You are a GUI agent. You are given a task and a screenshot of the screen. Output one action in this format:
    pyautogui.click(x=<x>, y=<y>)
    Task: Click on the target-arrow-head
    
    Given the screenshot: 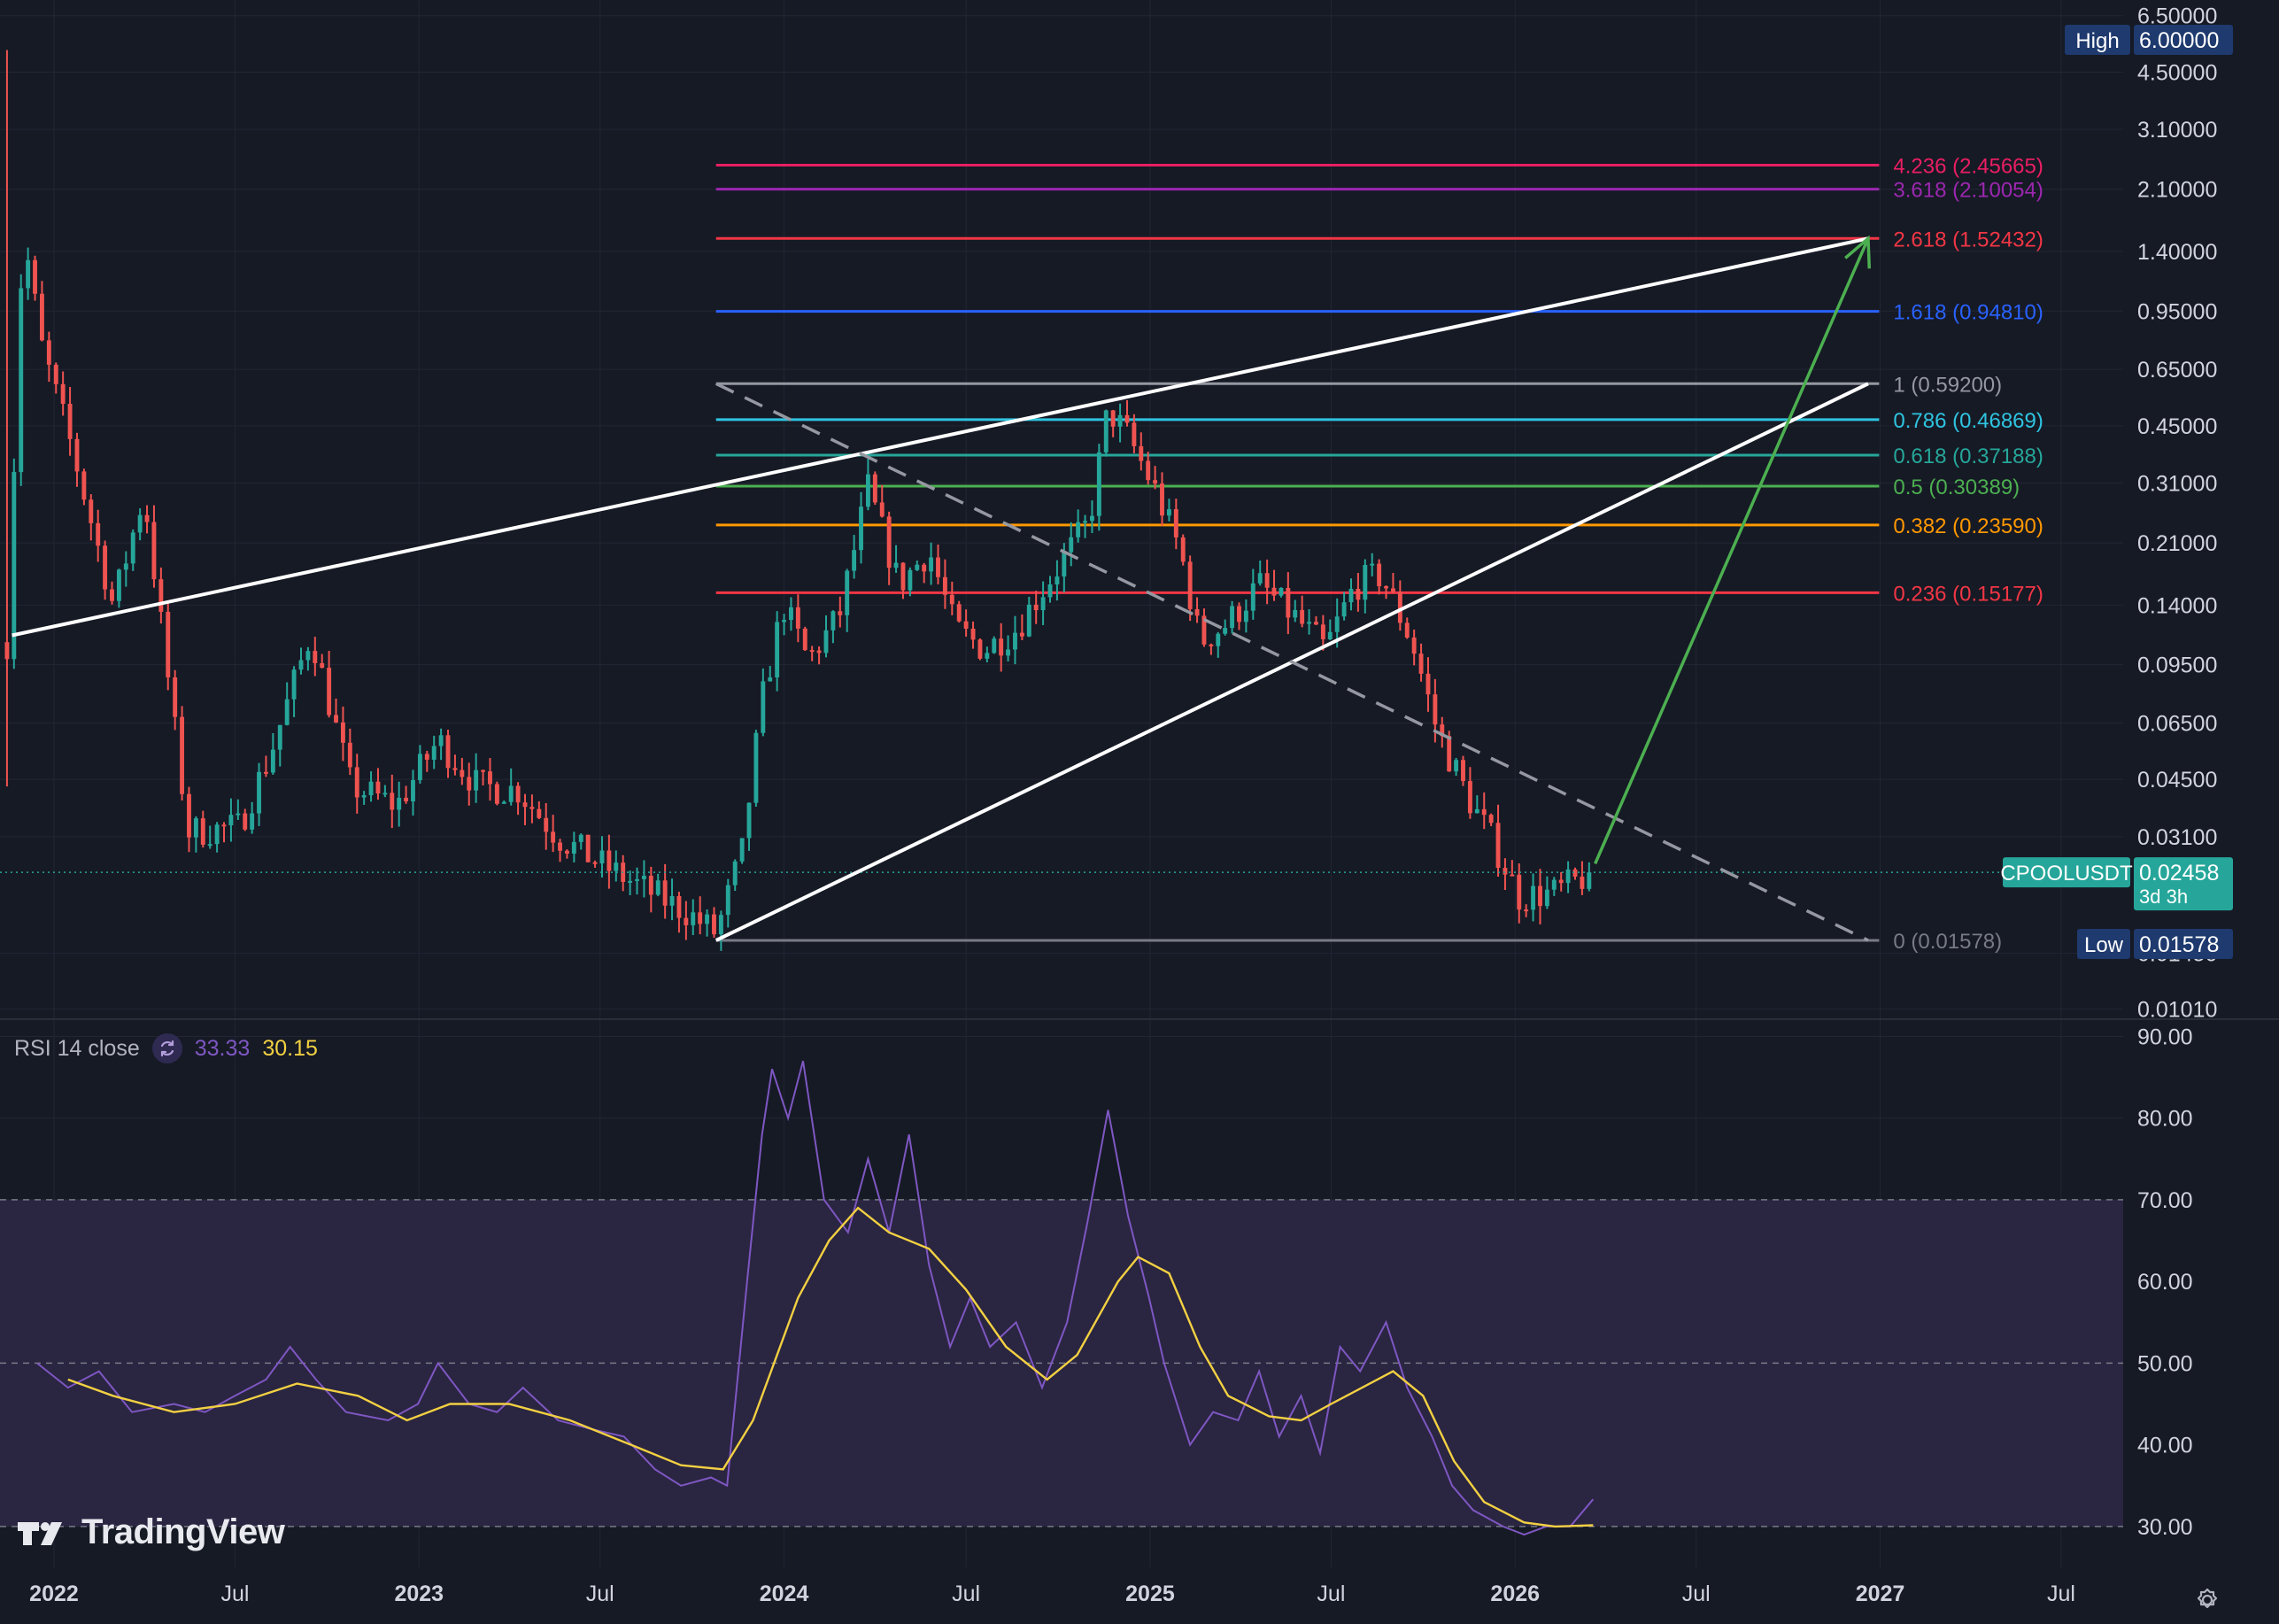 What is the action you would take?
    pyautogui.click(x=1858, y=252)
    